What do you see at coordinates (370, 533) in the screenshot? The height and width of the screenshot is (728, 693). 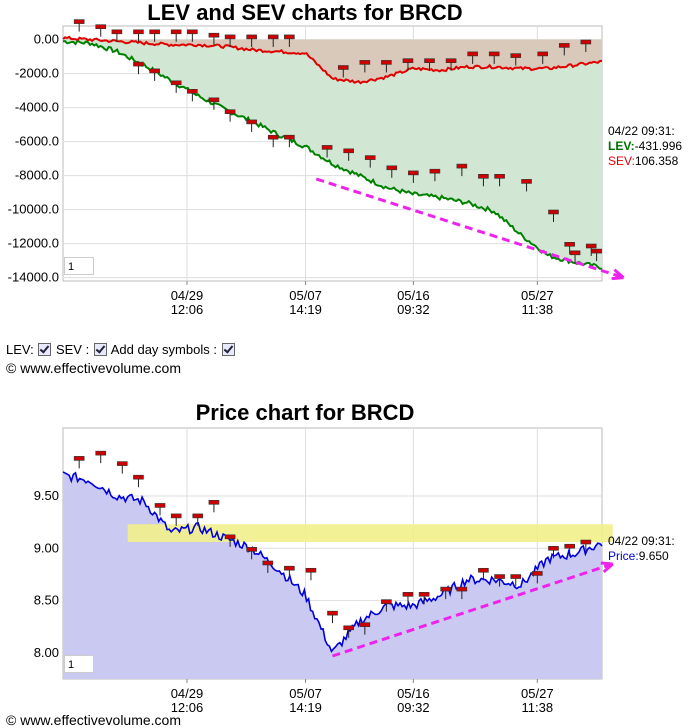 I see `resistance-band` at bounding box center [370, 533].